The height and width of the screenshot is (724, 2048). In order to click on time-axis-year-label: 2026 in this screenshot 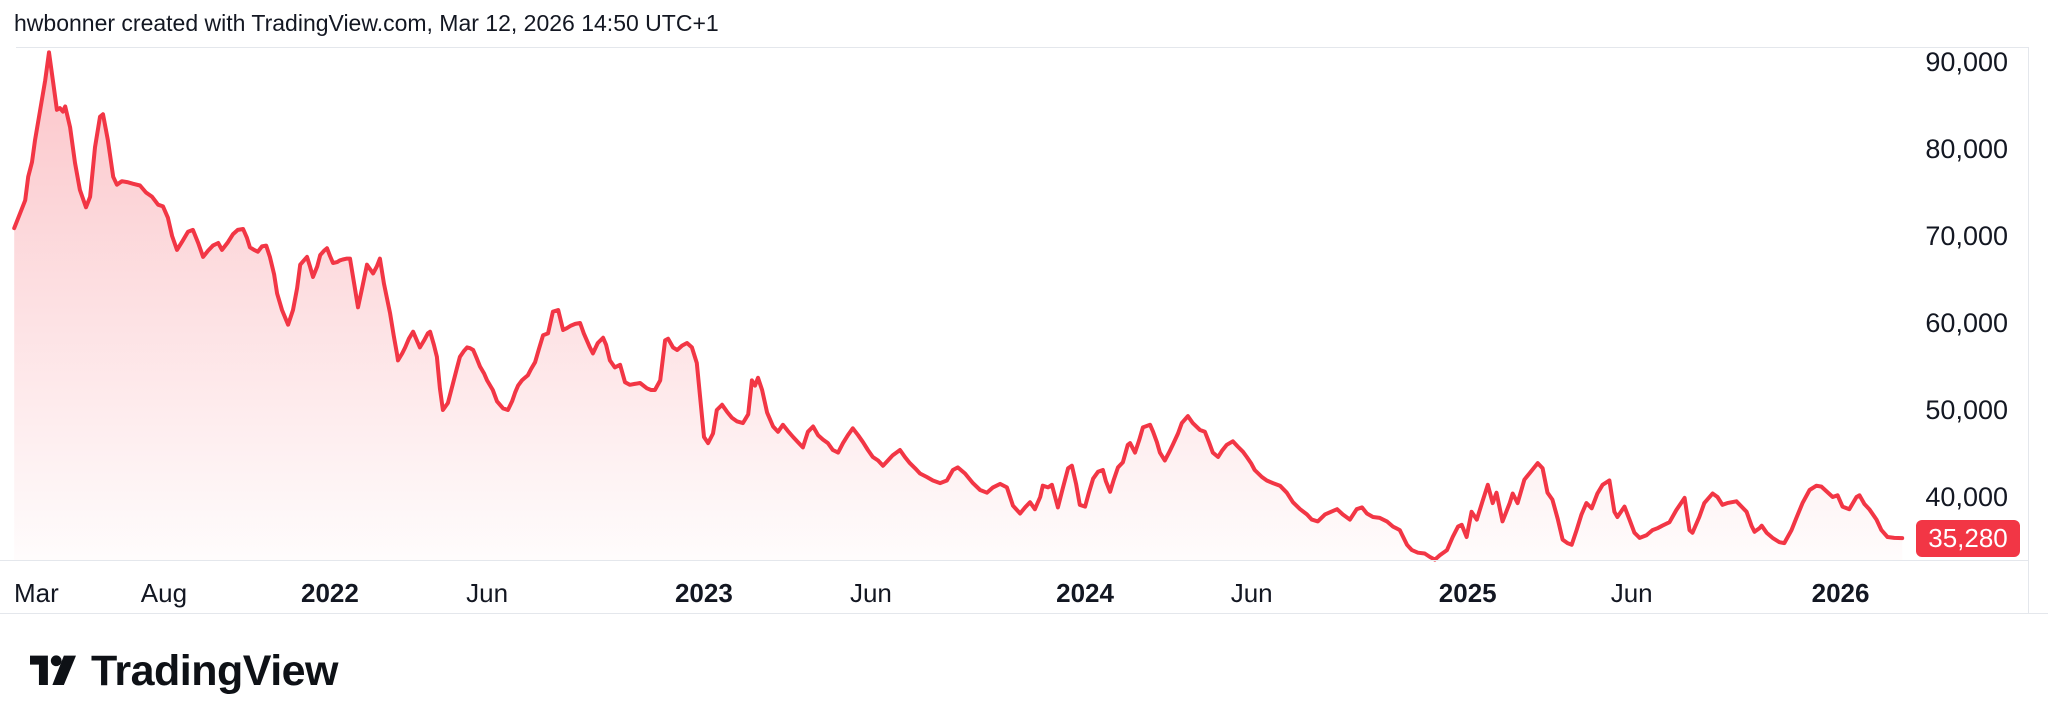, I will do `click(1840, 593)`.